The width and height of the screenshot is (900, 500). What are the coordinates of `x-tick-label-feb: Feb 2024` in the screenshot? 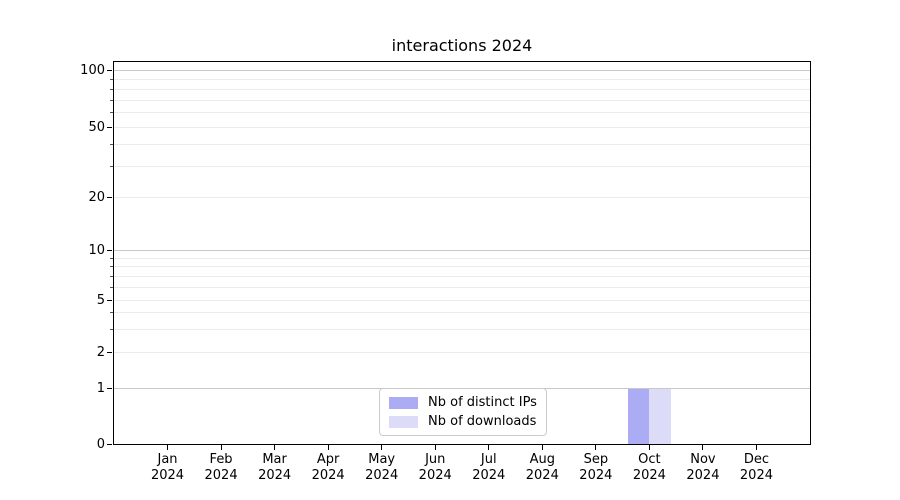 It's located at (221, 467).